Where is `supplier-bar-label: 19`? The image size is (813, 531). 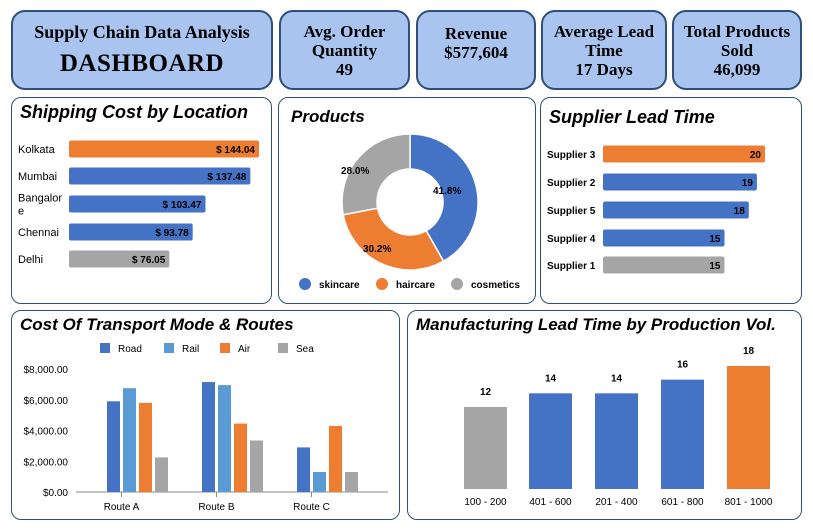 supplier-bar-label: 19 is located at coordinates (748, 183).